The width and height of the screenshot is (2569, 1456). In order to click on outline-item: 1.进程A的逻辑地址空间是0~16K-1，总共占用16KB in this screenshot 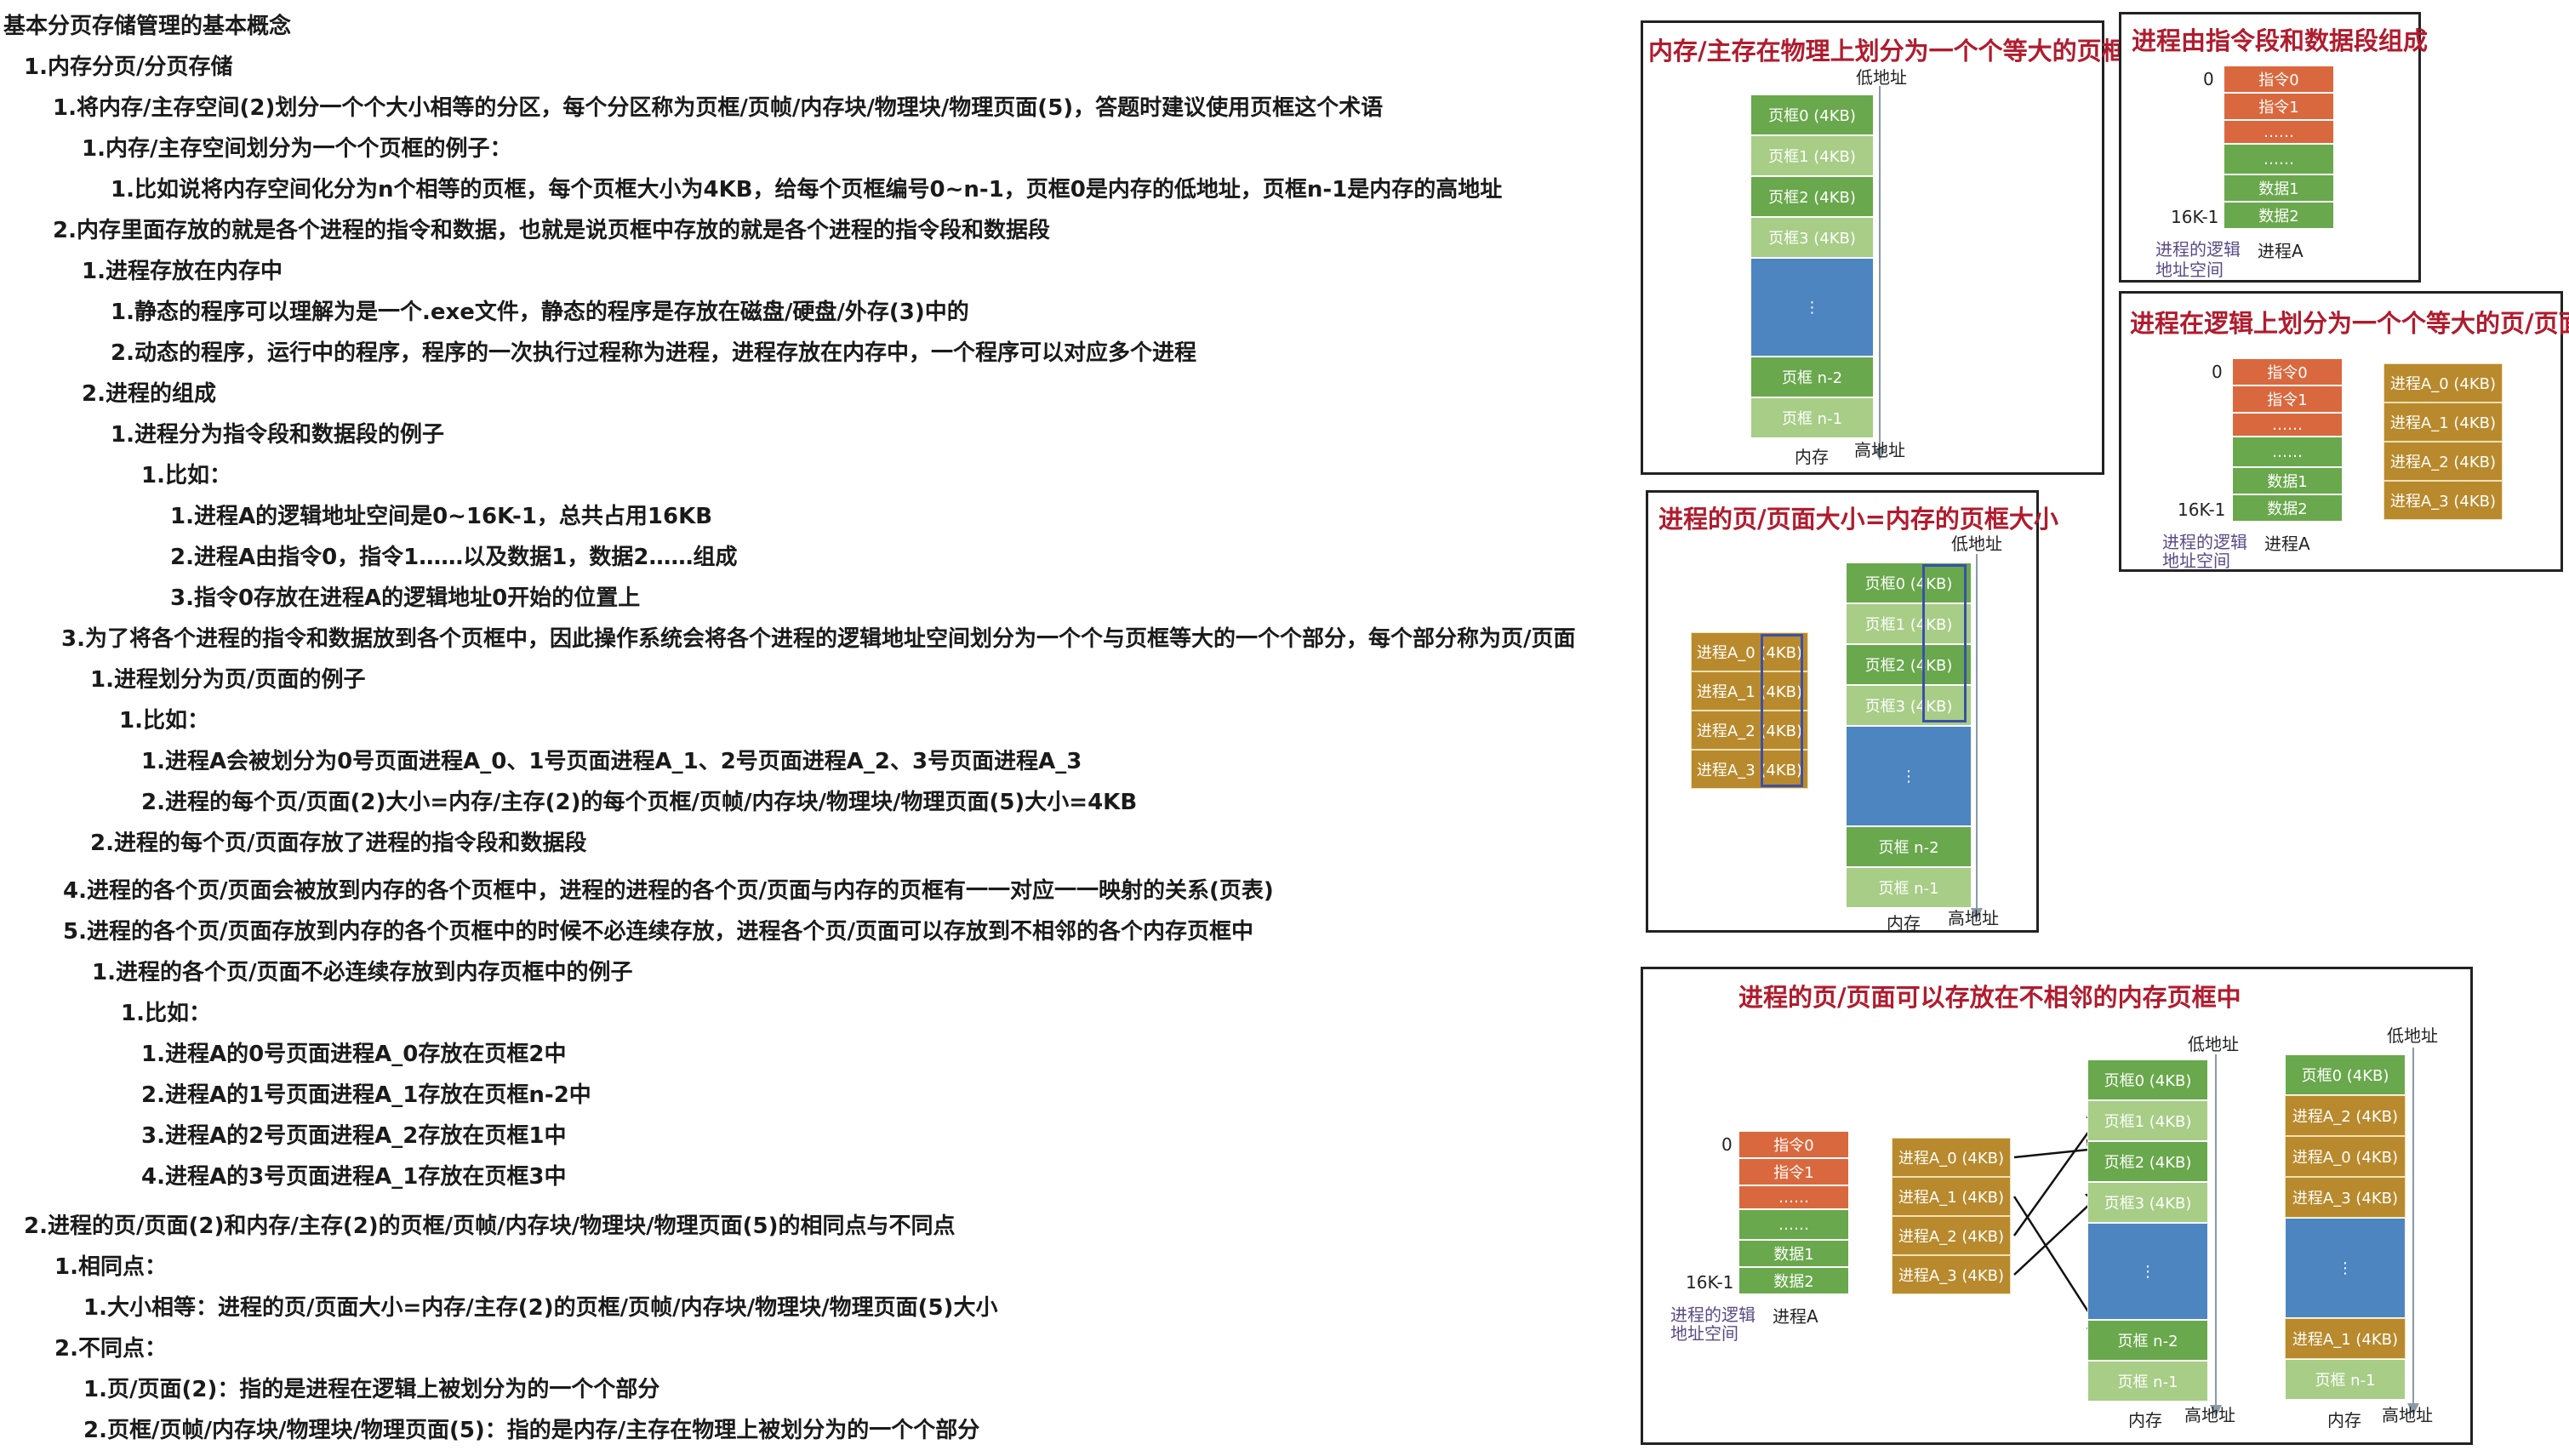, I will do `click(441, 516)`.